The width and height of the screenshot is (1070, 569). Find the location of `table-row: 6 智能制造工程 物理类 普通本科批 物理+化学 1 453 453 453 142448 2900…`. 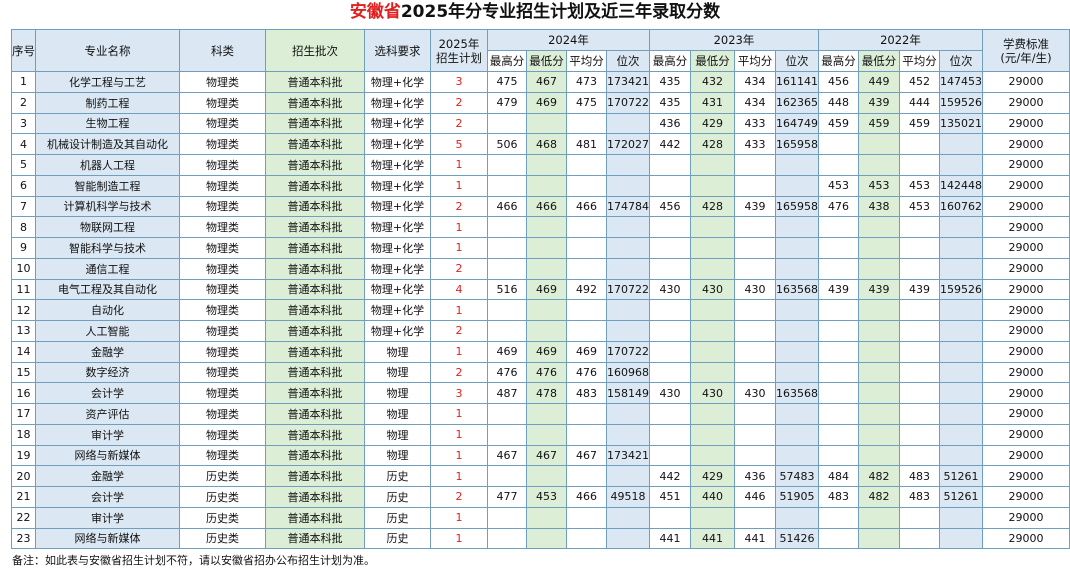

table-row: 6 智能制造工程 物理类 普通本科批 物理+化学 1 453 453 453 142448 2900… is located at coordinates (540, 185).